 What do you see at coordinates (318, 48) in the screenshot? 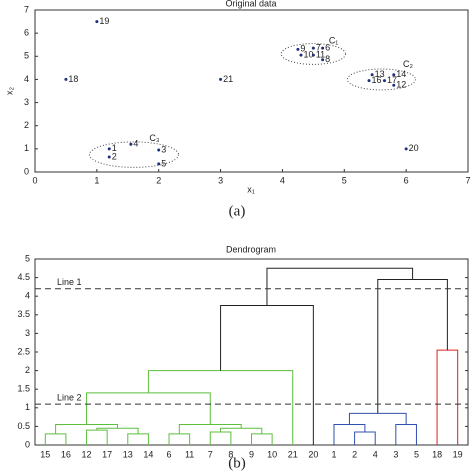
I see `point-label: 7` at bounding box center [318, 48].